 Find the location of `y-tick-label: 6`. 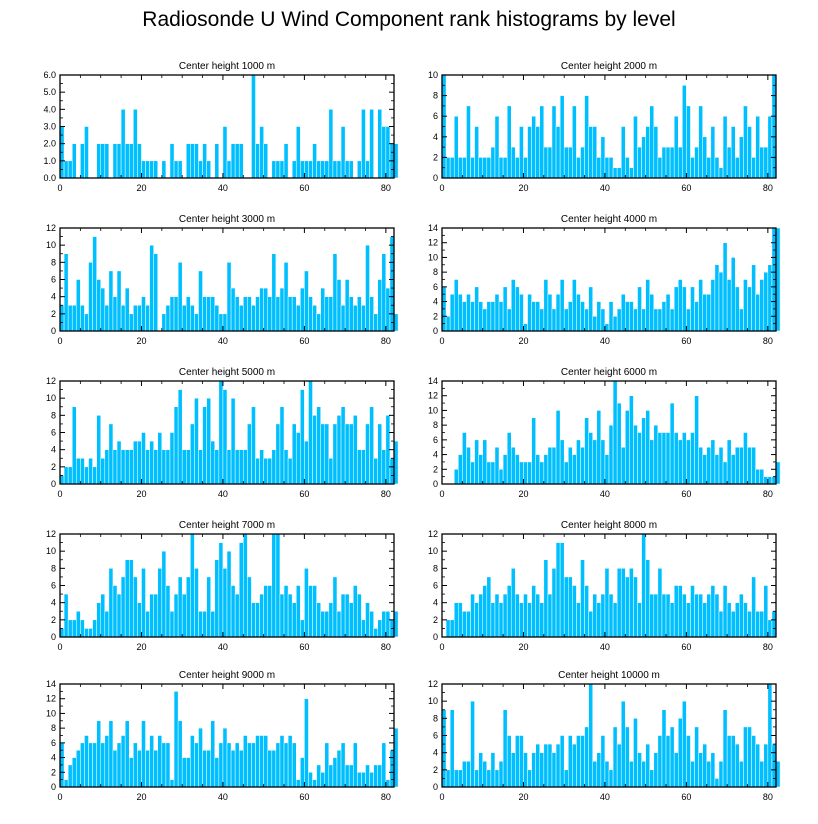

y-tick-label: 6 is located at coordinates (435, 287).